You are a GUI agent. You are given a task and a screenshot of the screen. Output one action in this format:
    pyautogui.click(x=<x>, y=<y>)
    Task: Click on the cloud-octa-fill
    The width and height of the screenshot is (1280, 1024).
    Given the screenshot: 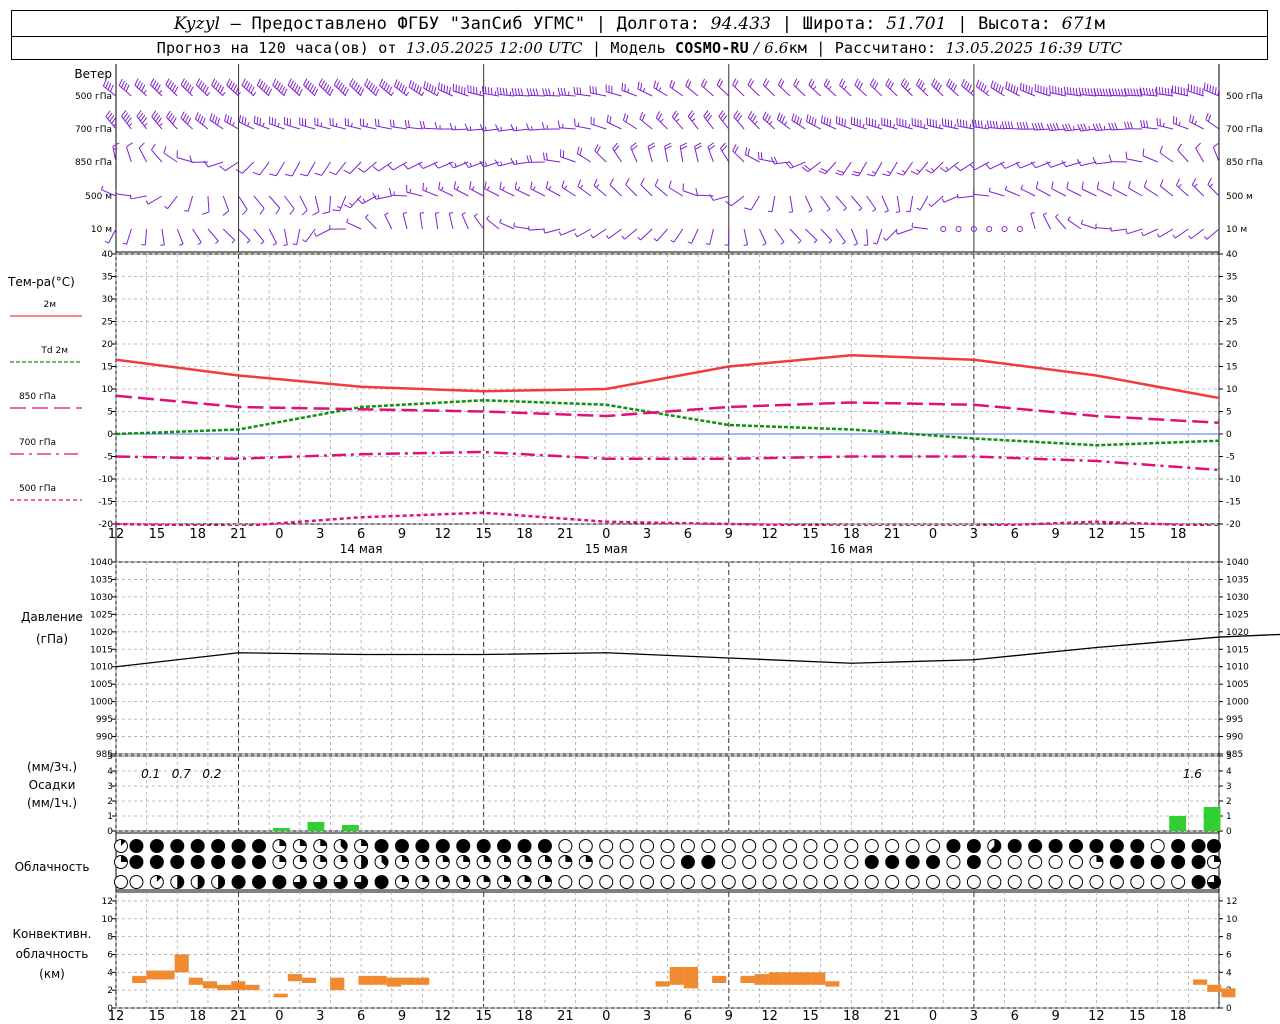 What is the action you would take?
    pyautogui.click(x=385, y=861)
    